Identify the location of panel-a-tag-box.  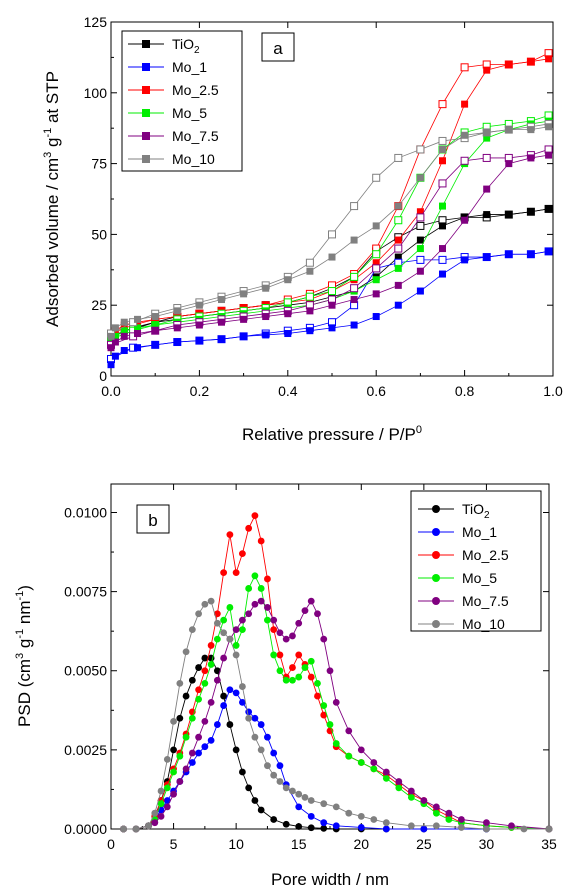
(278, 47).